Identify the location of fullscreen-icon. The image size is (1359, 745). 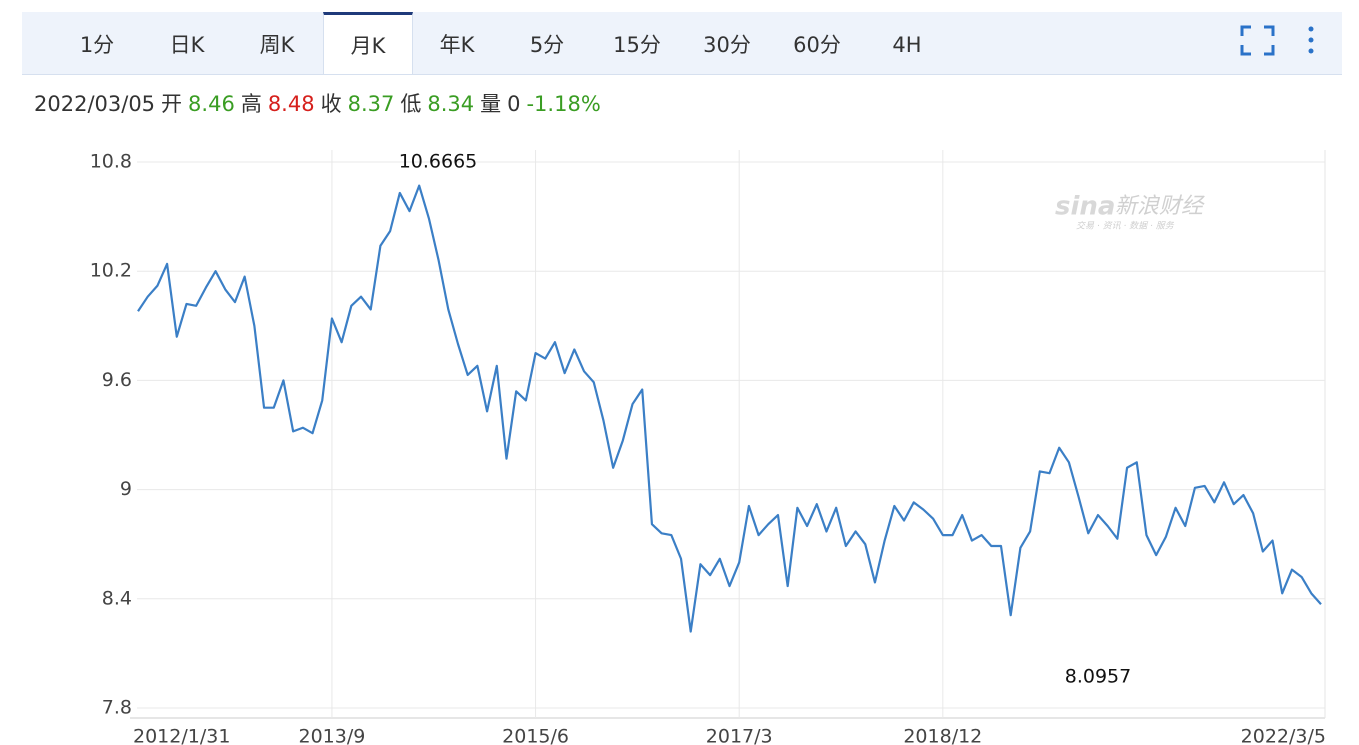
(1257, 40).